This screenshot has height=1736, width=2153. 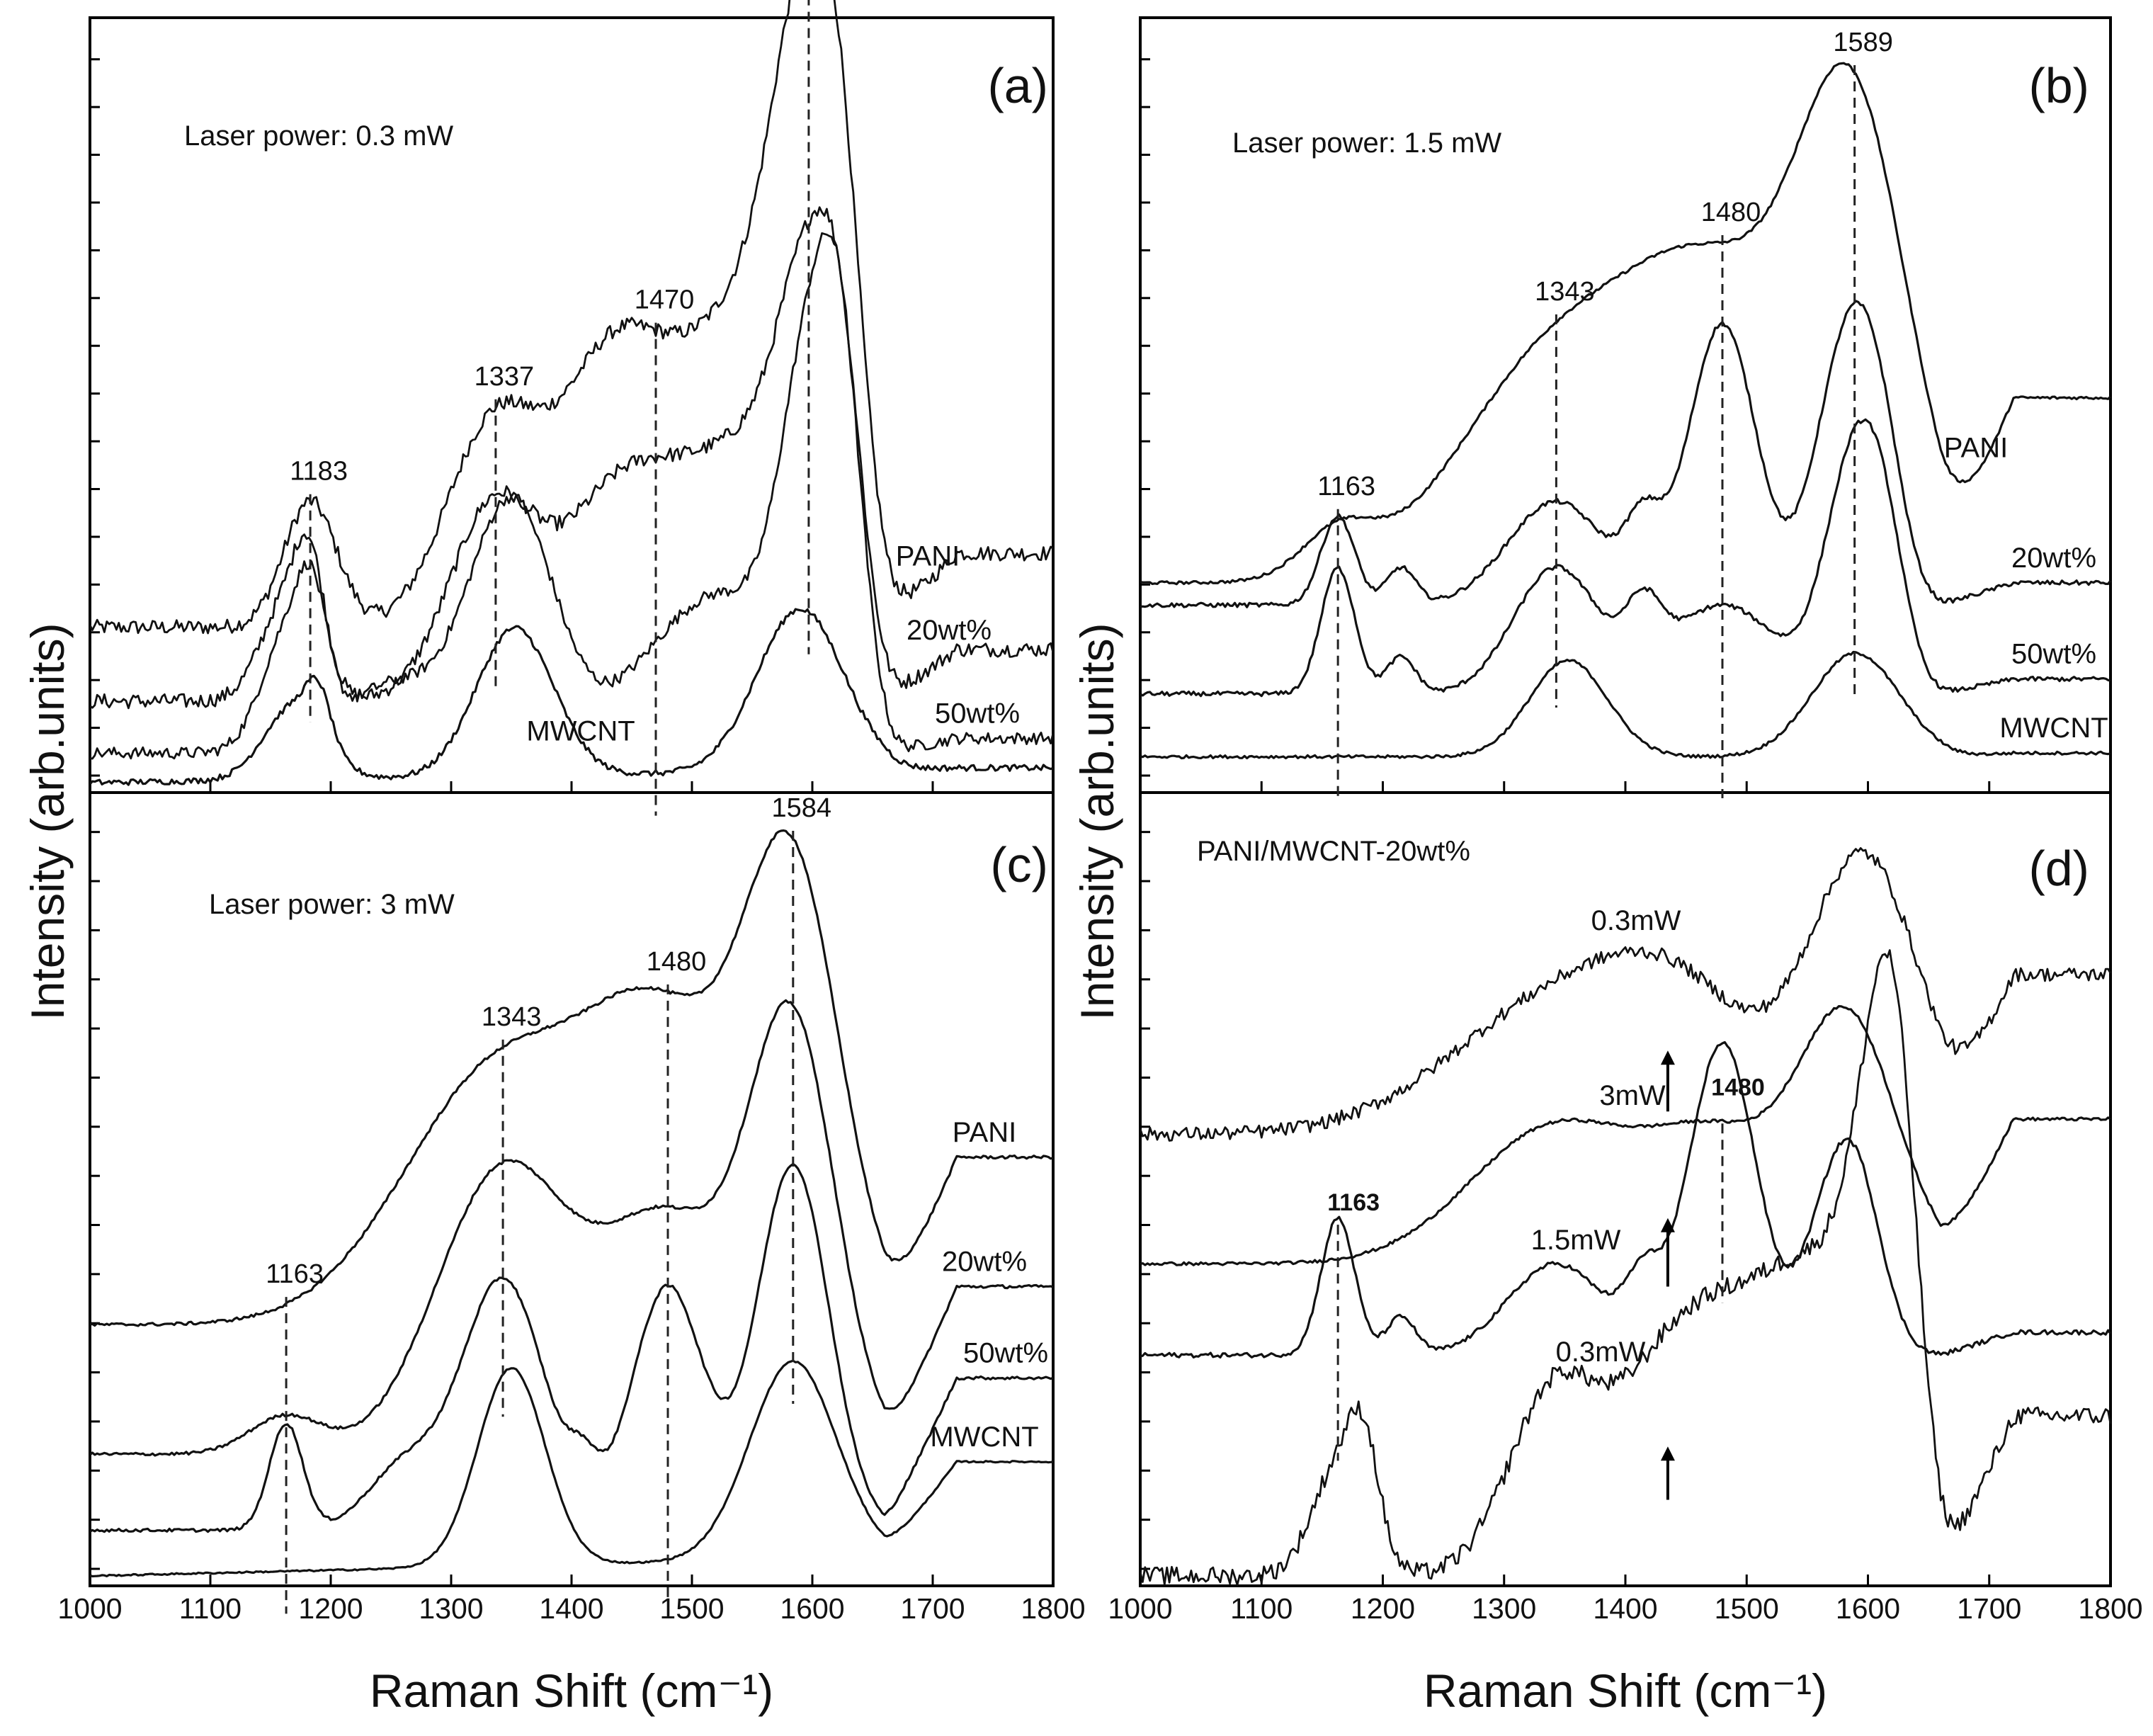 What do you see at coordinates (677, 962) in the screenshot?
I see `panel-c-peak-label: 1480` at bounding box center [677, 962].